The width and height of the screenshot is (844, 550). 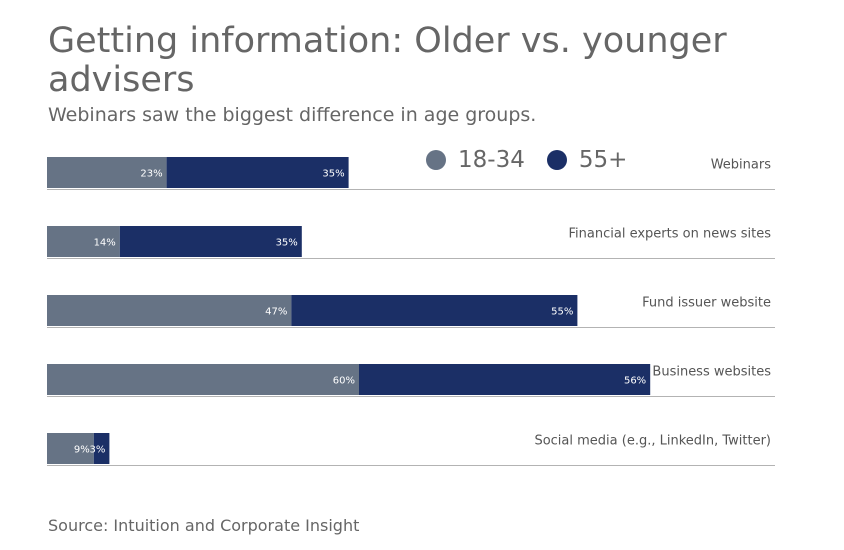 I want to click on category-label-1: Financial experts on news sites, so click(x=670, y=234).